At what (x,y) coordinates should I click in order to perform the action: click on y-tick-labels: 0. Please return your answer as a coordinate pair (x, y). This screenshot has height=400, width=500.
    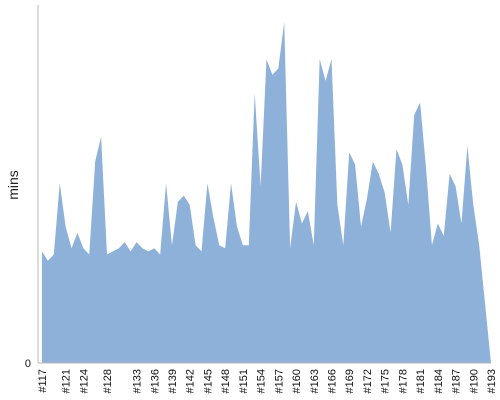
    Looking at the image, I should click on (28, 364).